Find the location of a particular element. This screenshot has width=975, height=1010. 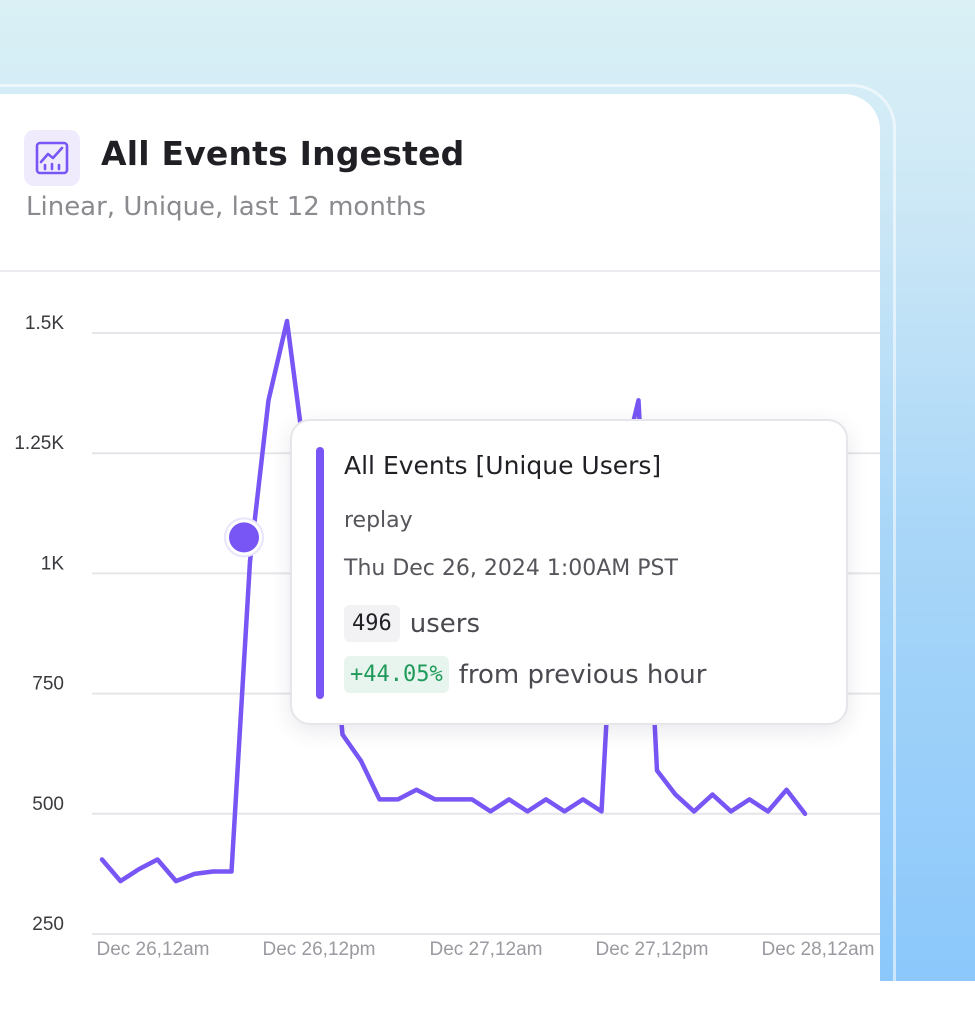

y-tick-label: 500 is located at coordinates (48, 804).